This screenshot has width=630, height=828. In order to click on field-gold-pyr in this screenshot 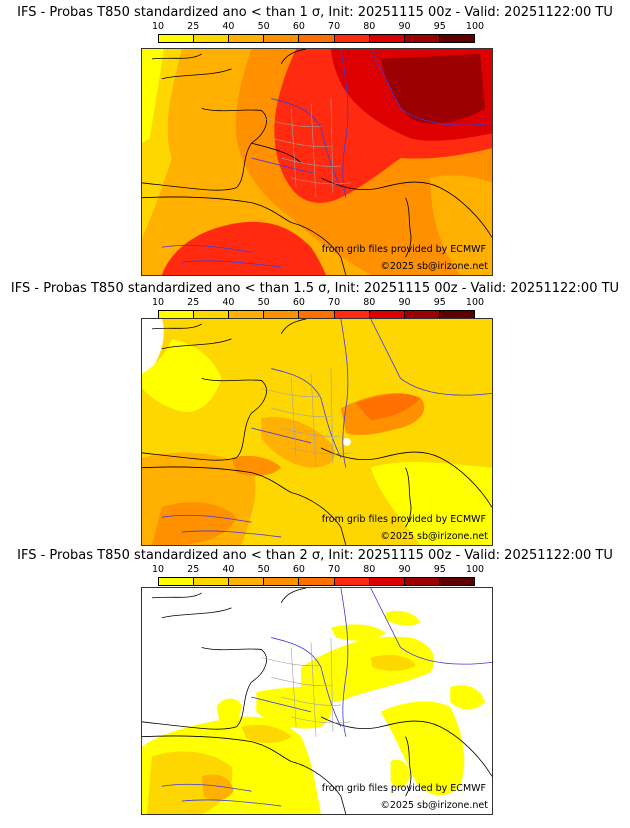, I will do `click(266, 733)`.